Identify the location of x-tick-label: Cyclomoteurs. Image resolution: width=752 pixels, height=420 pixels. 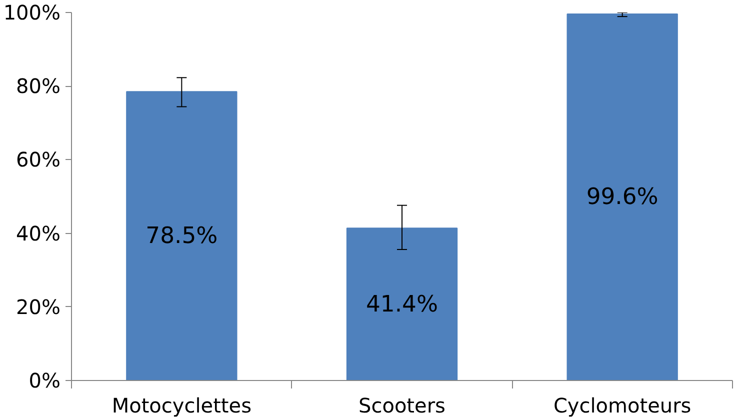
(622, 406).